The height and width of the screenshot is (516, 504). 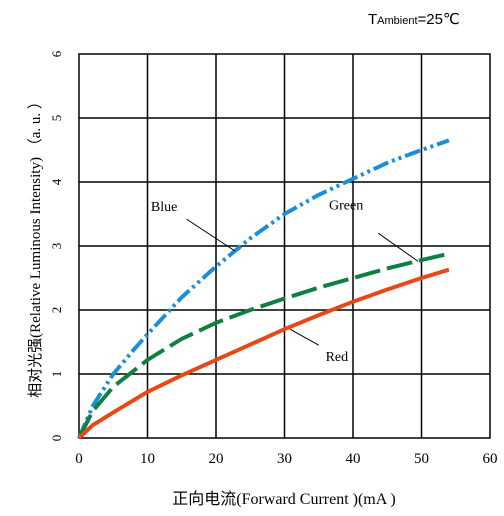 I want to click on series-label-blue: Blue, so click(x=164, y=207).